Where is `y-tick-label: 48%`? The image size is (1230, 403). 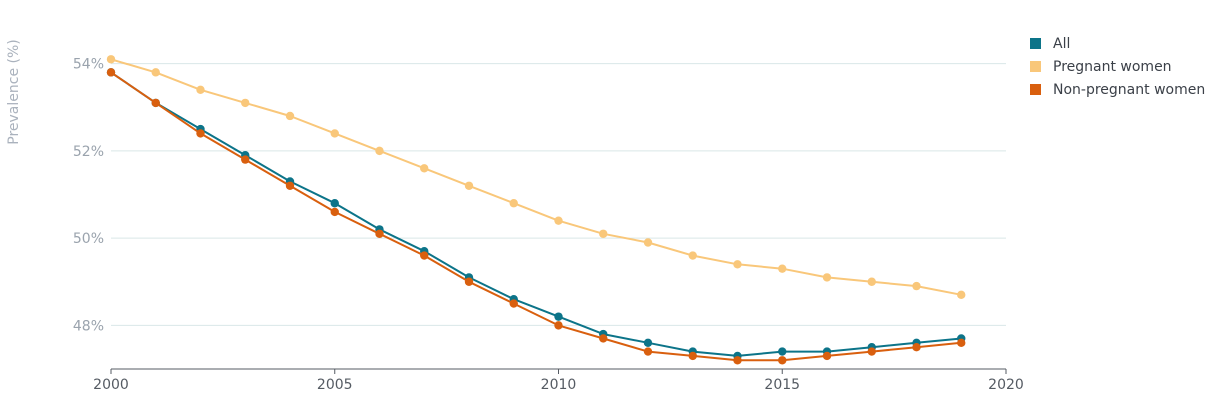
y-tick-label: 48% is located at coordinates (88, 326).